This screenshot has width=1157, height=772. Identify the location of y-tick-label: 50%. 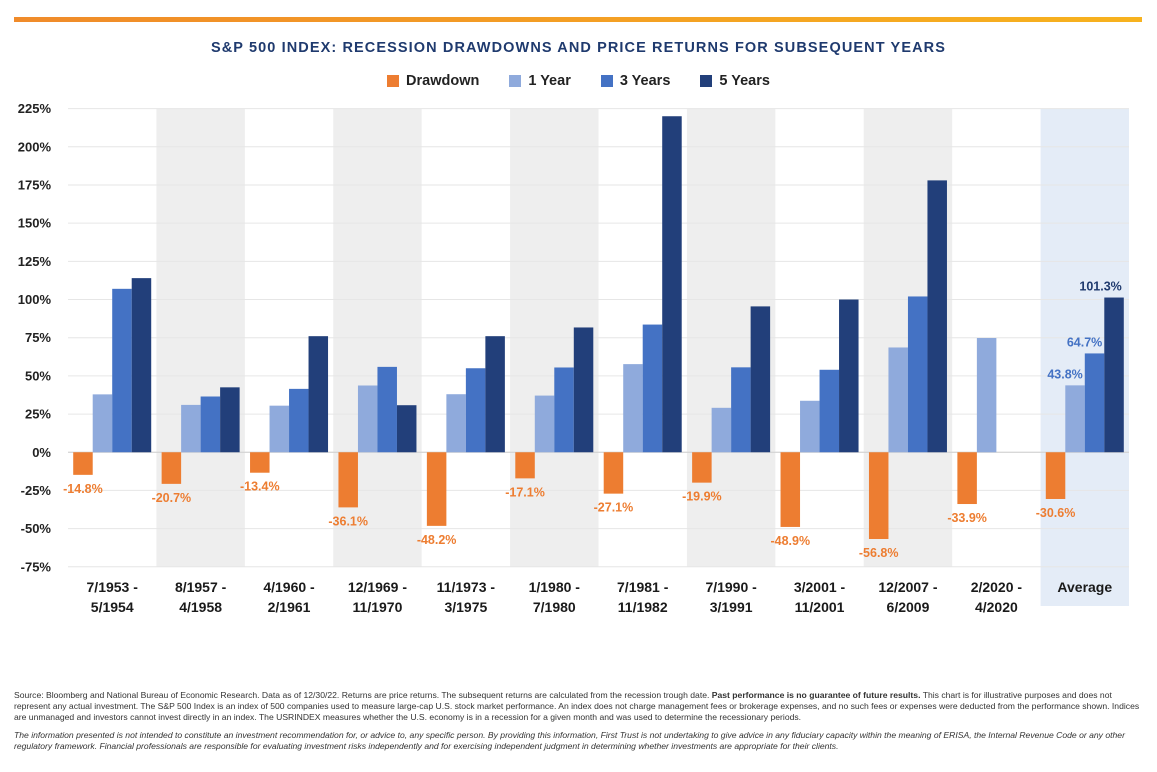
(38, 375).